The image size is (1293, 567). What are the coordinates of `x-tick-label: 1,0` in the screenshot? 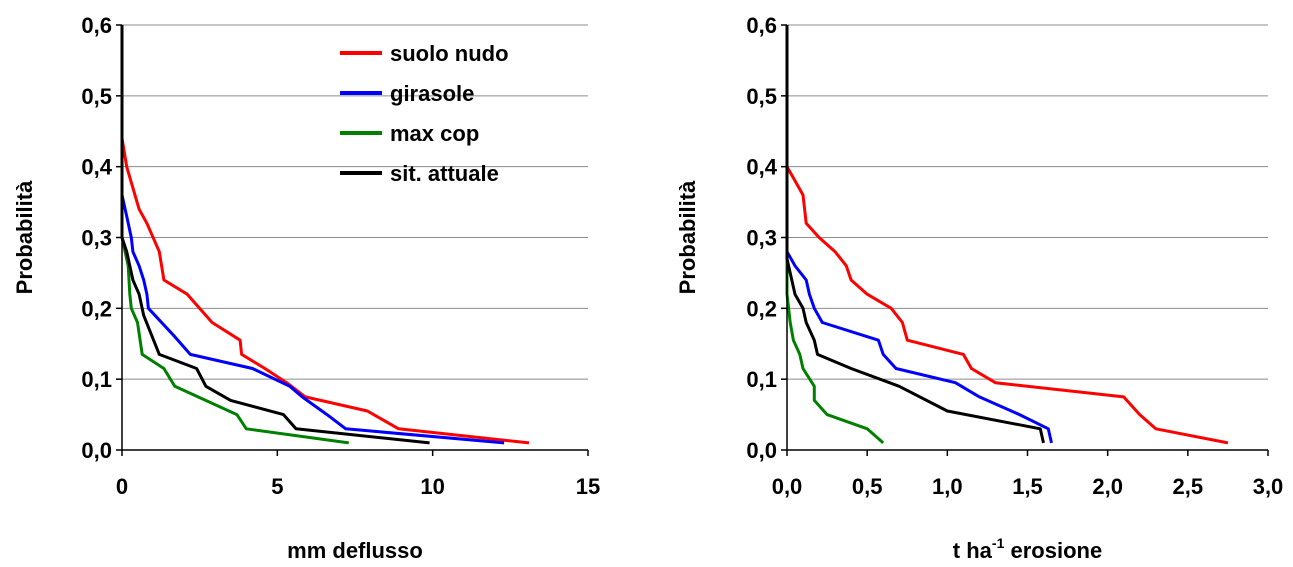 It's located at (947, 486).